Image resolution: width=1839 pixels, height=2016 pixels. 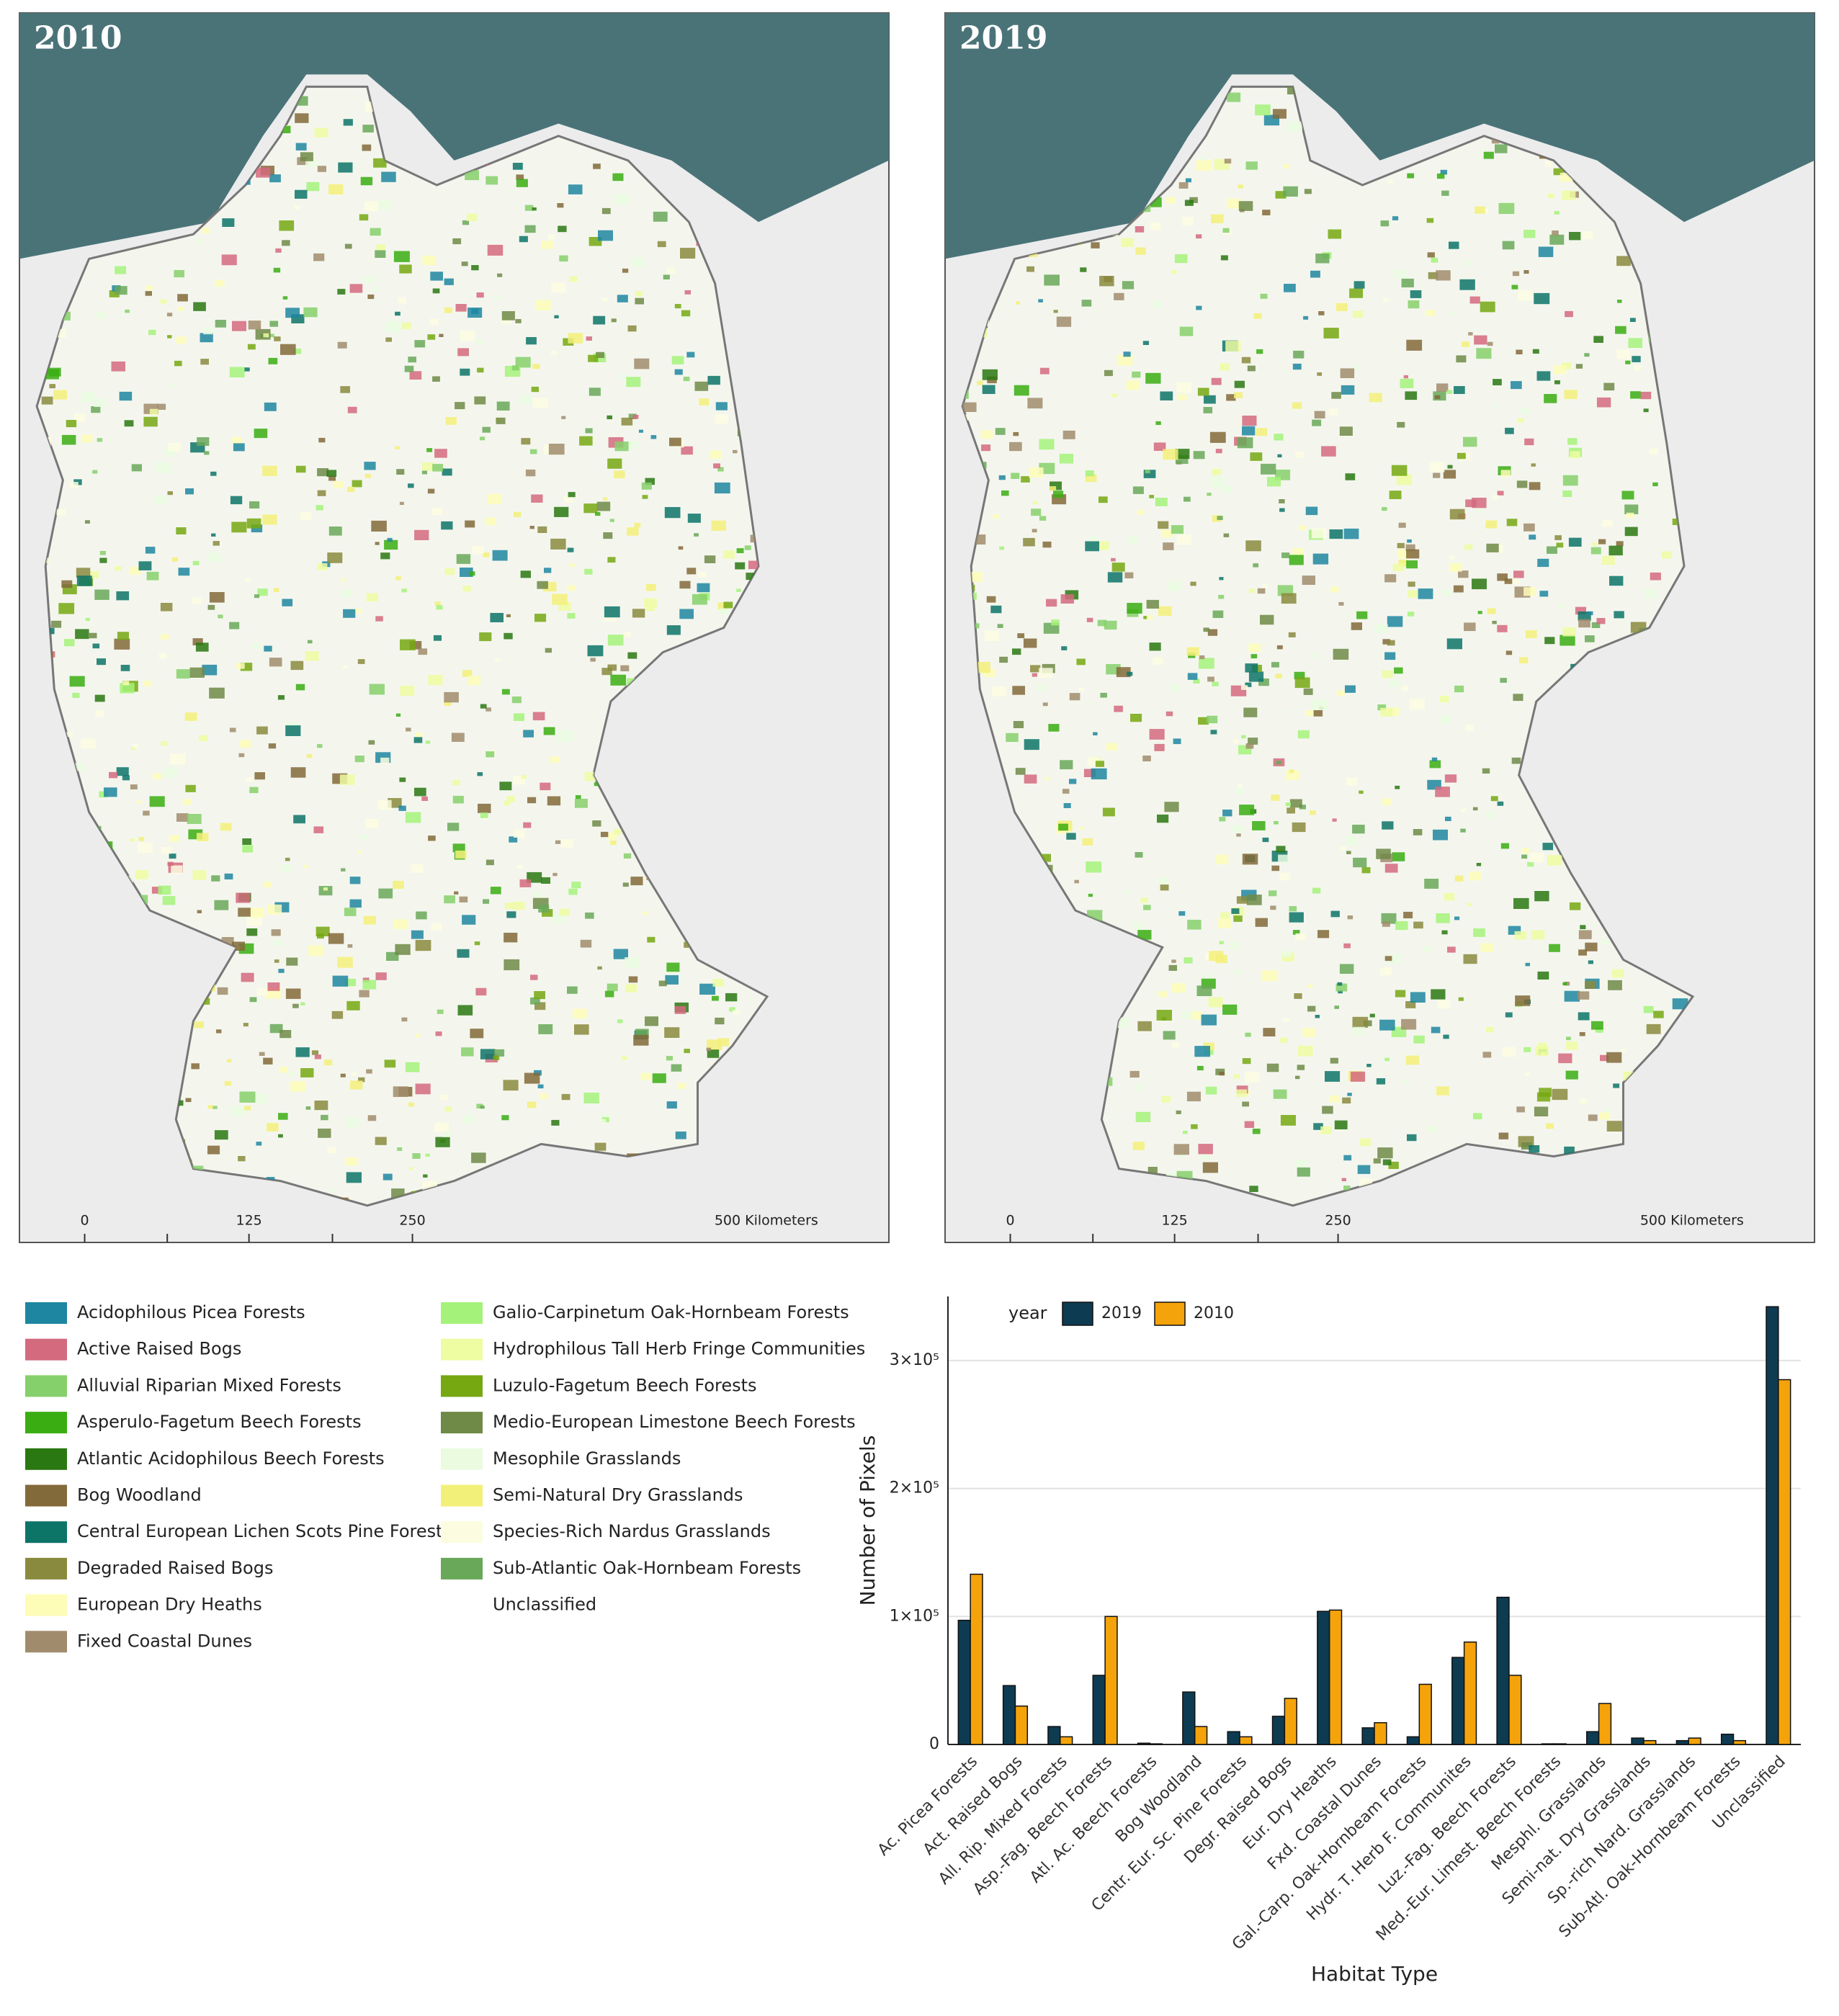 What do you see at coordinates (1010, 1221) in the screenshot?
I see `scale-label: 0` at bounding box center [1010, 1221].